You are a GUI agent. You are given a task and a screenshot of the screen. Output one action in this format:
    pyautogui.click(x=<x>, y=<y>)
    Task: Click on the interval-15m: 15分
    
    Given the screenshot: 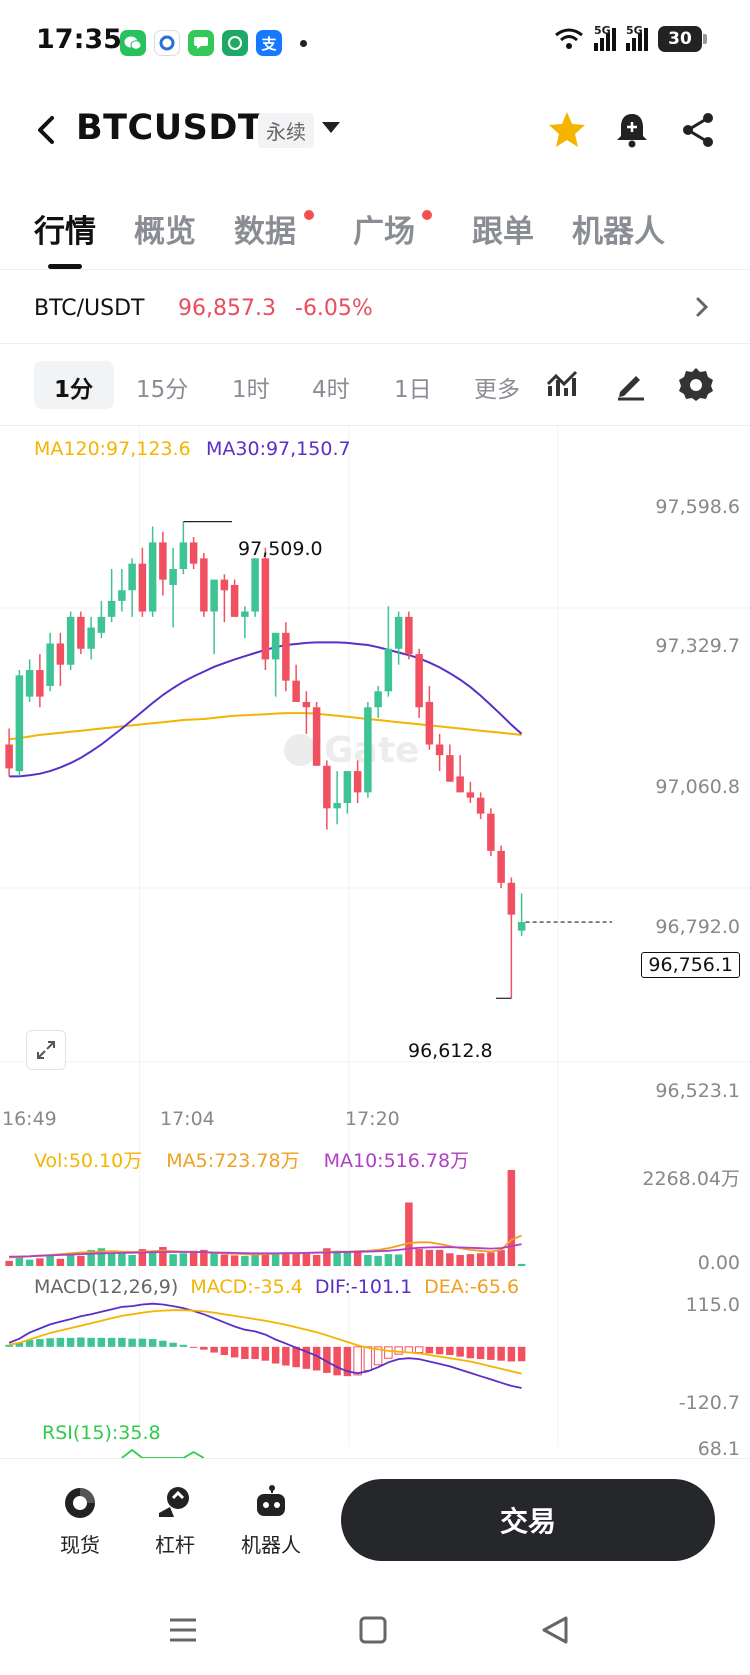 What is the action you would take?
    pyautogui.click(x=162, y=390)
    